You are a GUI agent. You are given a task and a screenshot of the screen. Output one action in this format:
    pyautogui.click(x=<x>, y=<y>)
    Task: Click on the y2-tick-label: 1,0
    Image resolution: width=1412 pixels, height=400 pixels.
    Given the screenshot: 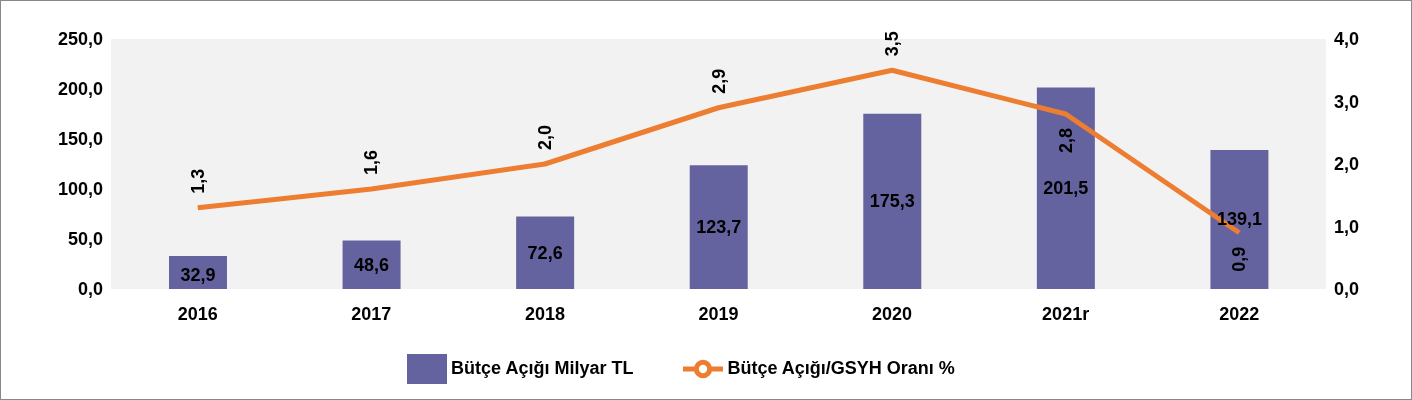 What is the action you would take?
    pyautogui.click(x=1347, y=226)
    